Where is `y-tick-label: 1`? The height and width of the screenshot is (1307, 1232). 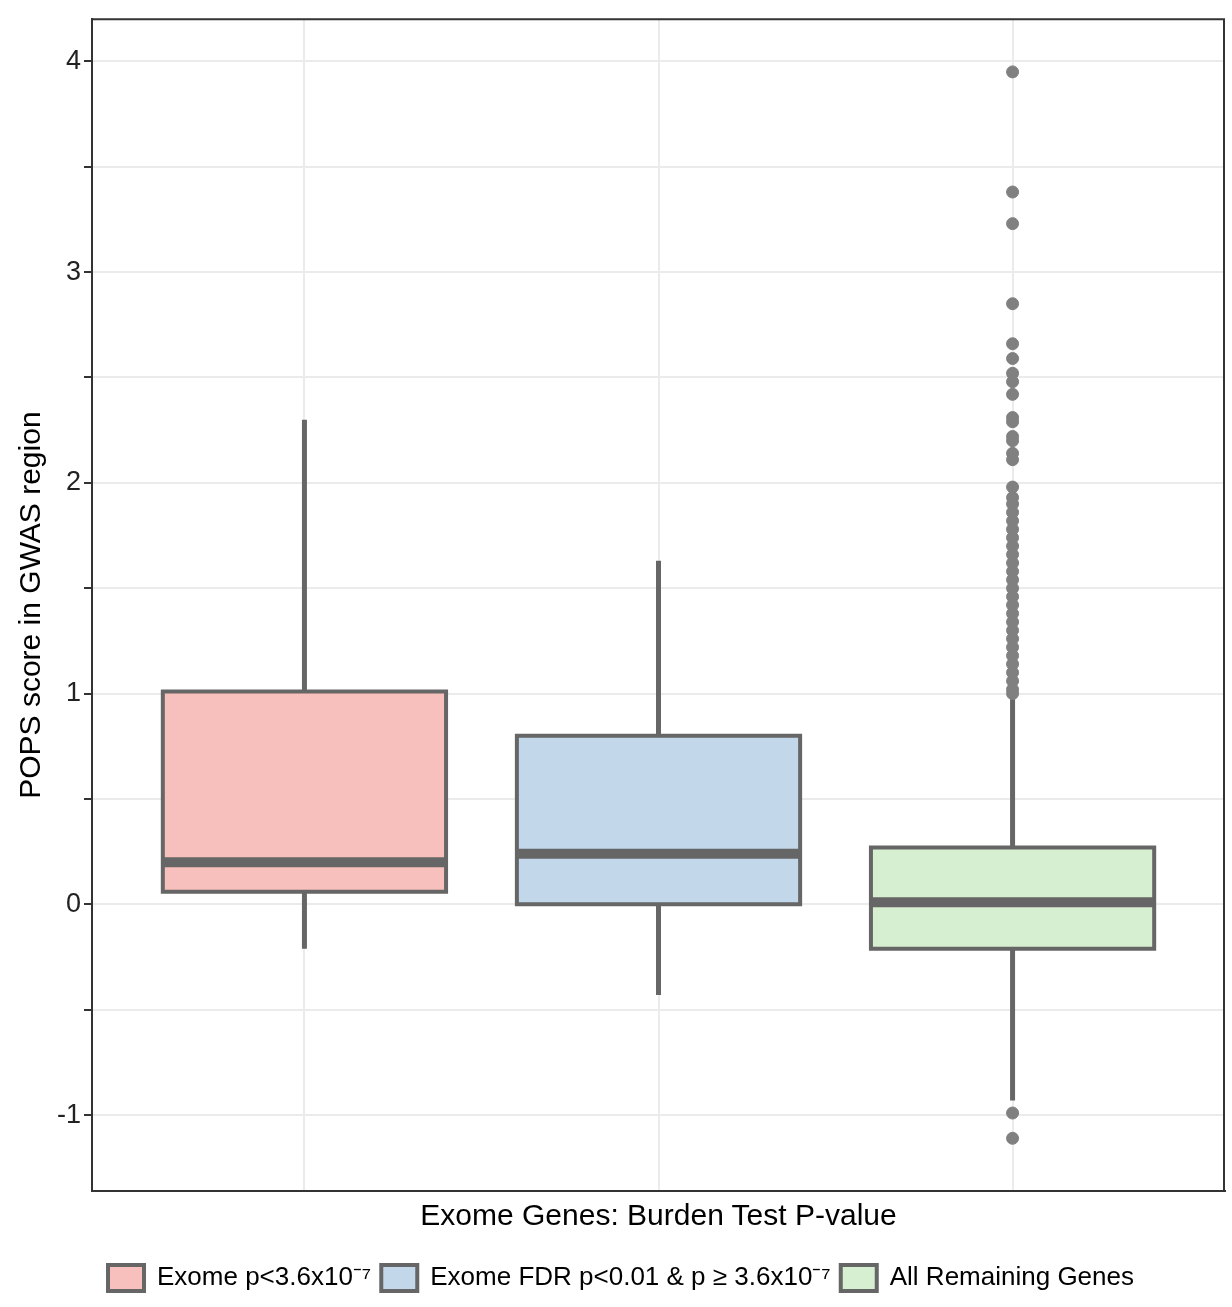 y-tick-label: 1 is located at coordinates (73, 692).